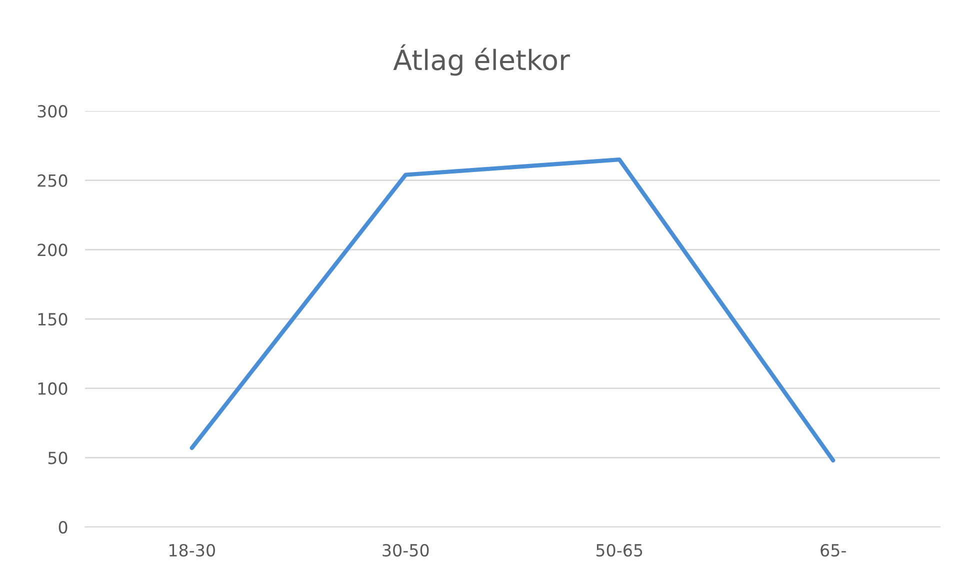 This screenshot has height=583, width=963. Describe the element at coordinates (58, 458) in the screenshot. I see `y-tick-label: 50` at that location.